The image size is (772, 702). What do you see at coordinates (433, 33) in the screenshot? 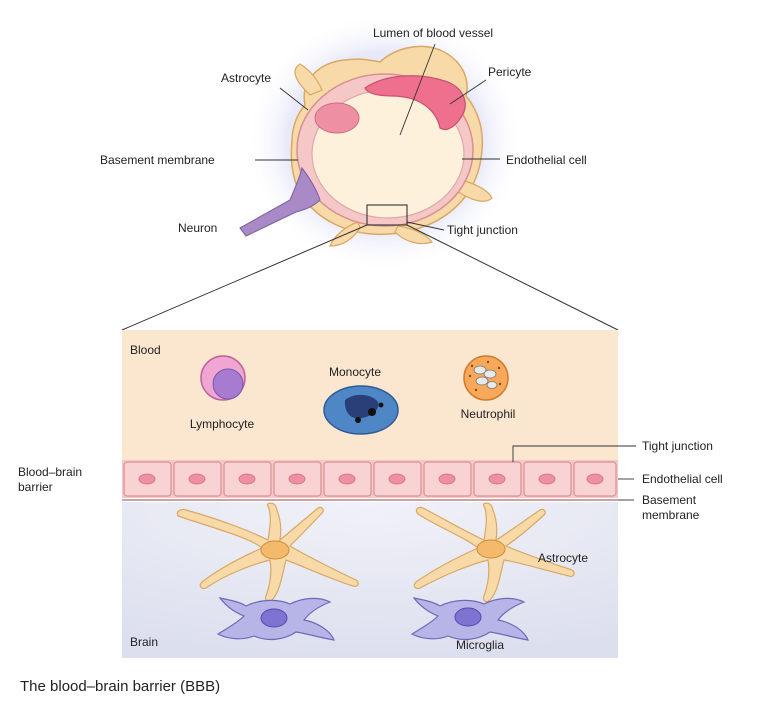
I see `label-lumen: Lumen of blood vessel` at bounding box center [433, 33].